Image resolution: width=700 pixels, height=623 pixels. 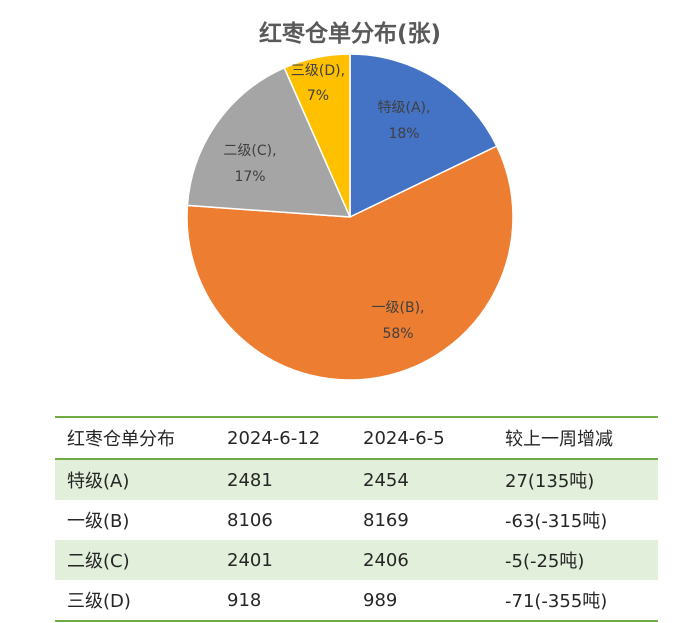 I want to click on table-row: 三级(D) 918 989 -71(-355吨), so click(x=356, y=600).